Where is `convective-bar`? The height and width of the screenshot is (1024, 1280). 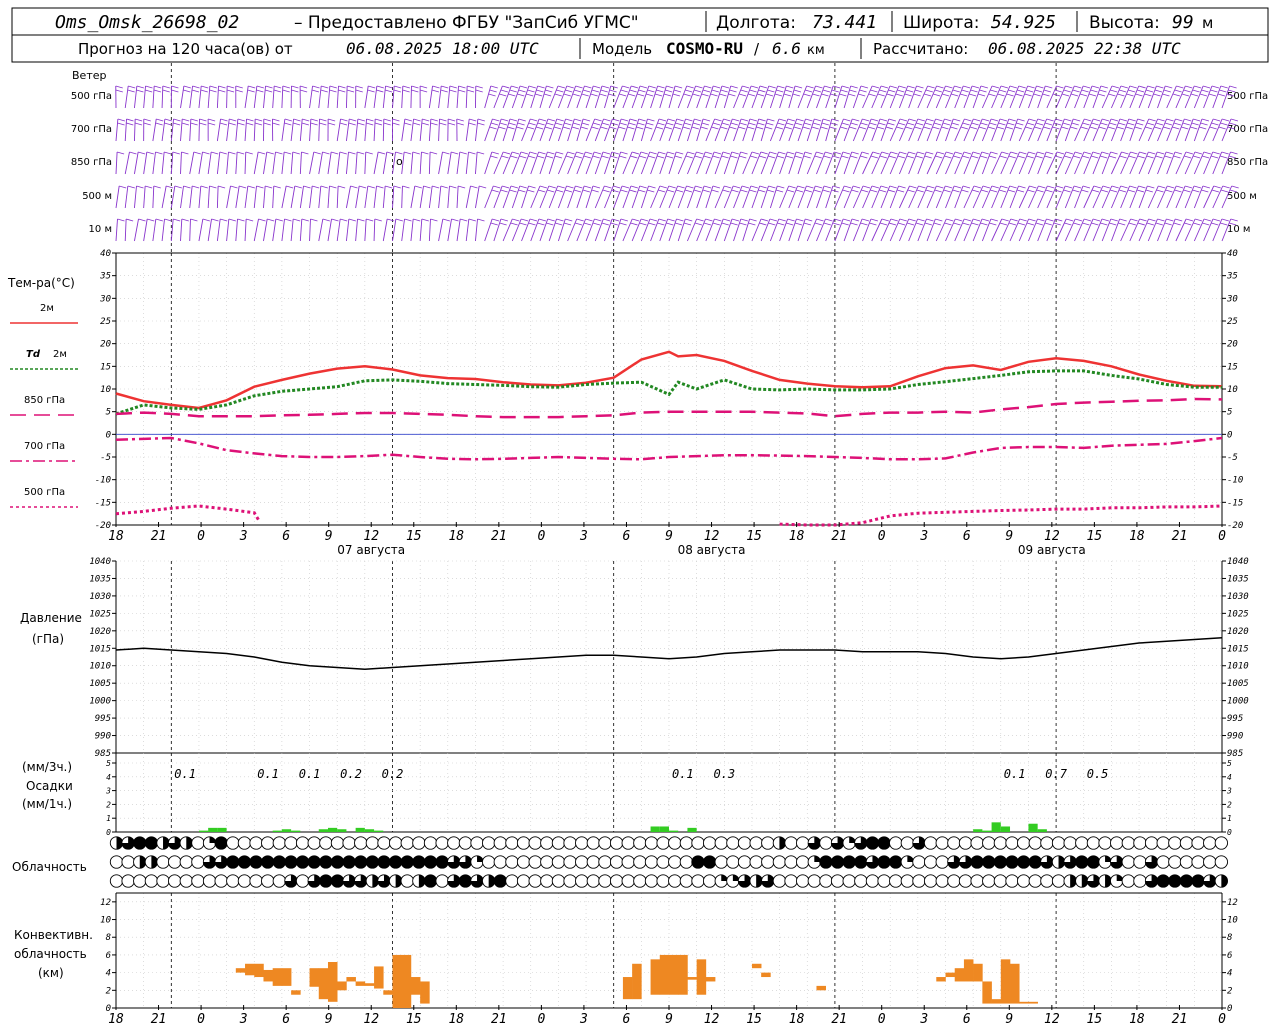
convective-bar is located at coordinates (323, 984).